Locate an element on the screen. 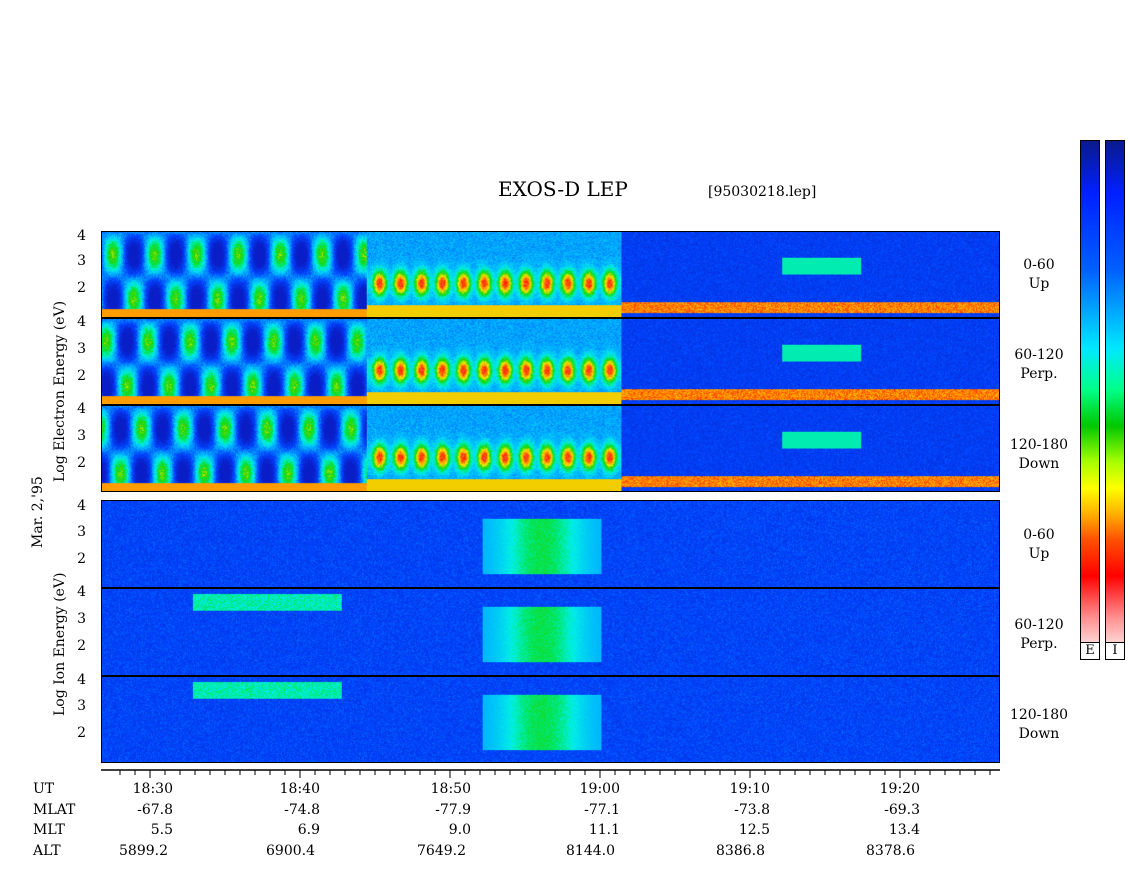  electron-up-panel is located at coordinates (550, 274).